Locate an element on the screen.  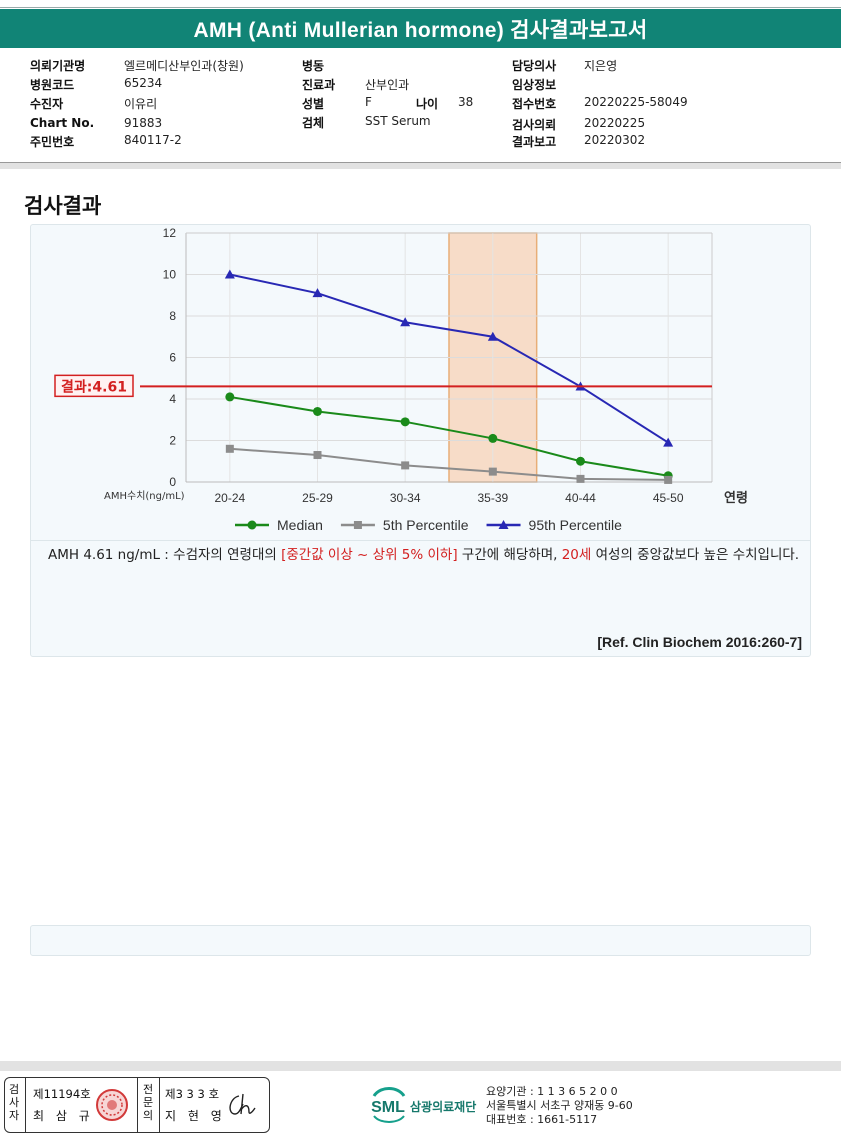
age-label: 나이 is located at coordinates (427, 104).